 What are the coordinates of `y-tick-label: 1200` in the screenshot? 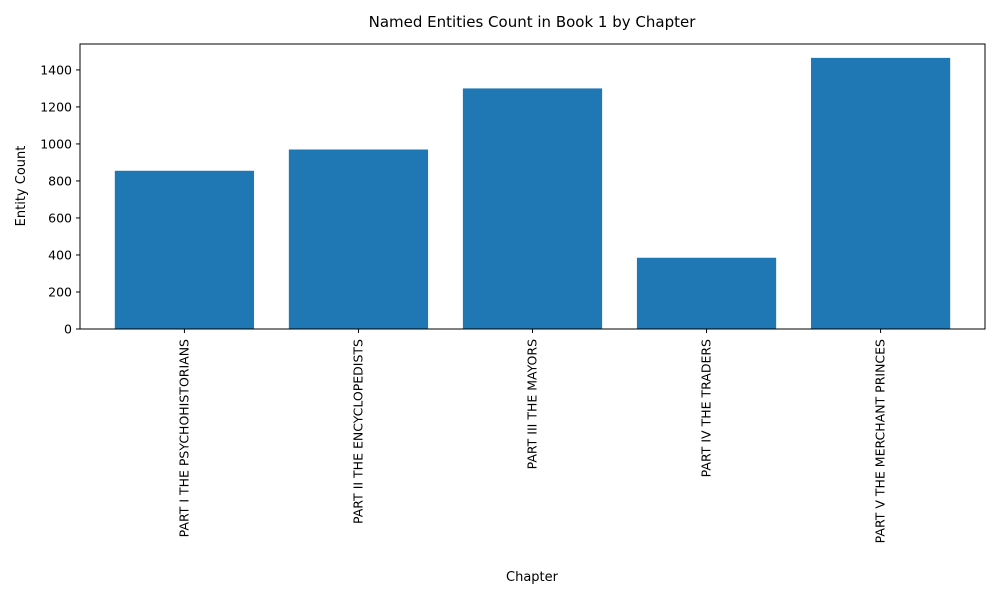 It's located at (56, 106).